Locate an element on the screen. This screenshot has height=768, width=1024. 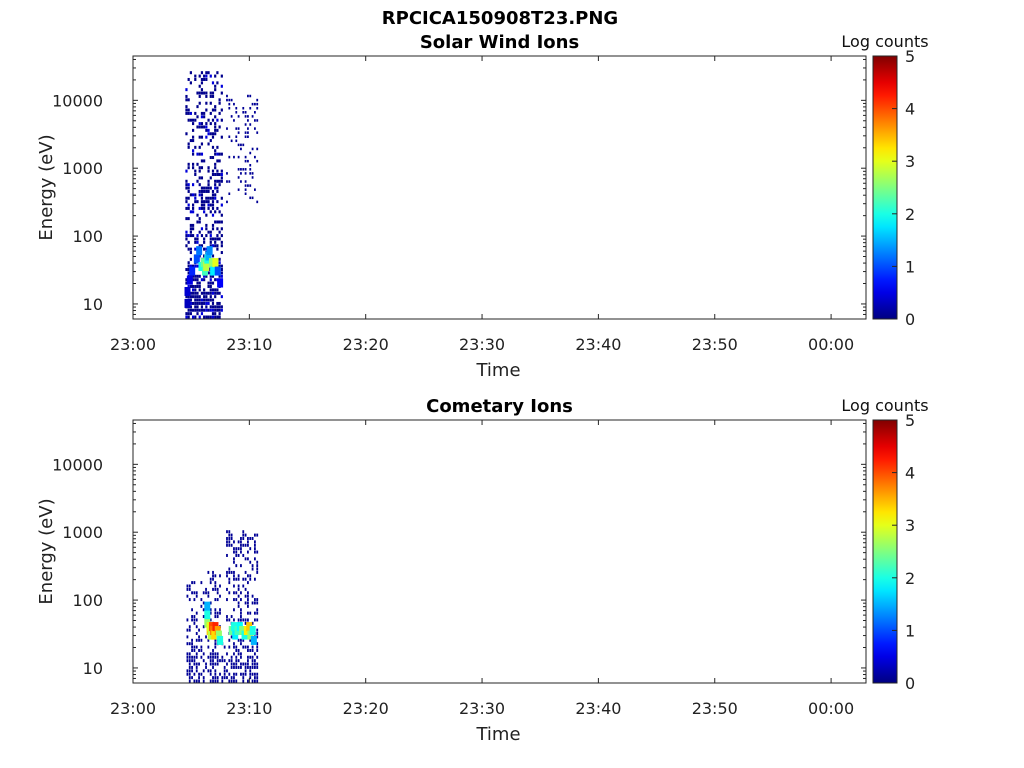
cometary-y-tick-label: 1000 is located at coordinates (82, 532).